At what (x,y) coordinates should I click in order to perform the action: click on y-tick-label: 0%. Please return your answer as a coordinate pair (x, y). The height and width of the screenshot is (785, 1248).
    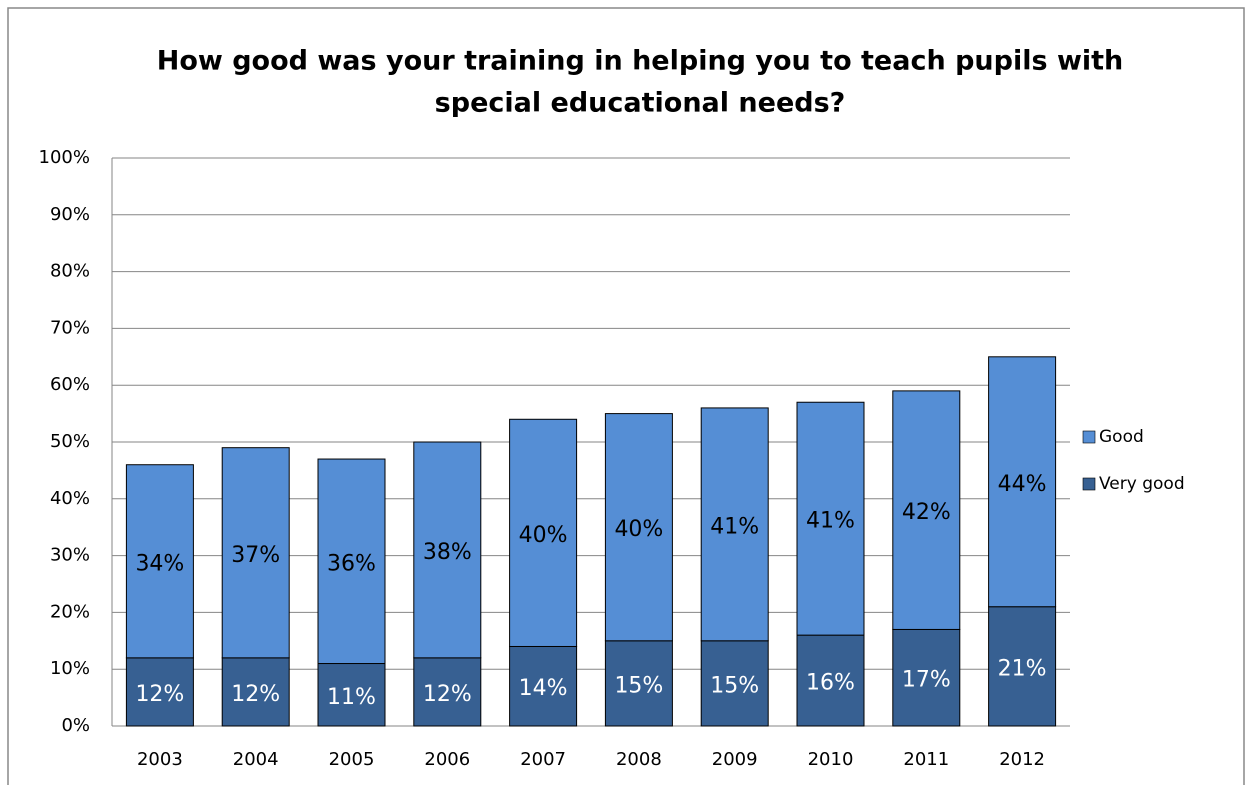
    Looking at the image, I should click on (75, 725).